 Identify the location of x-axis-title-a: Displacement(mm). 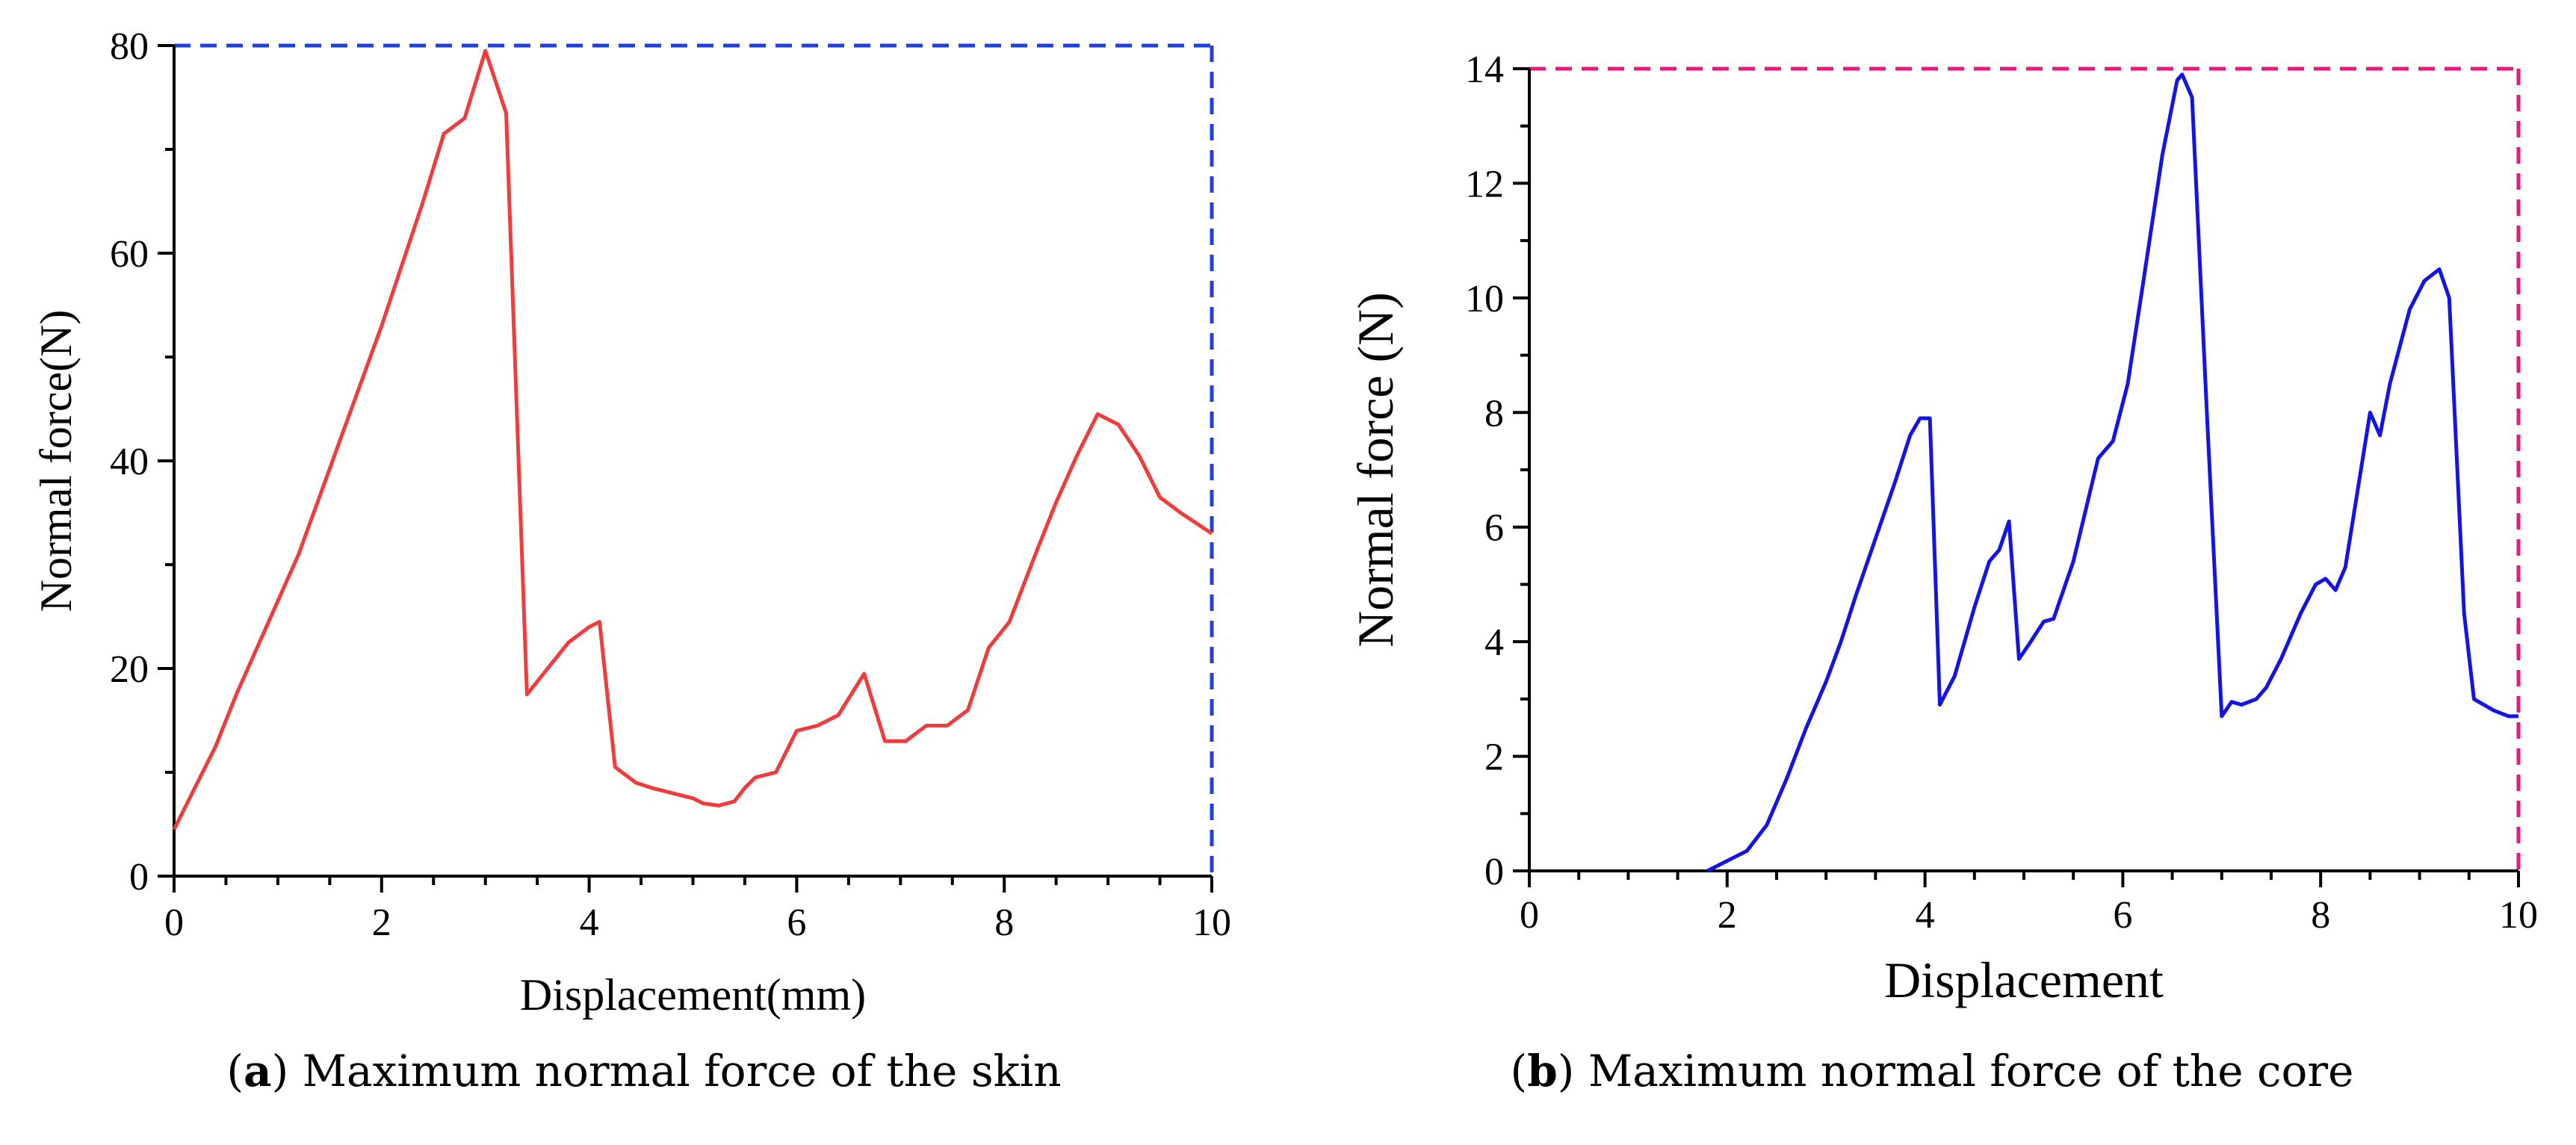
(693, 995).